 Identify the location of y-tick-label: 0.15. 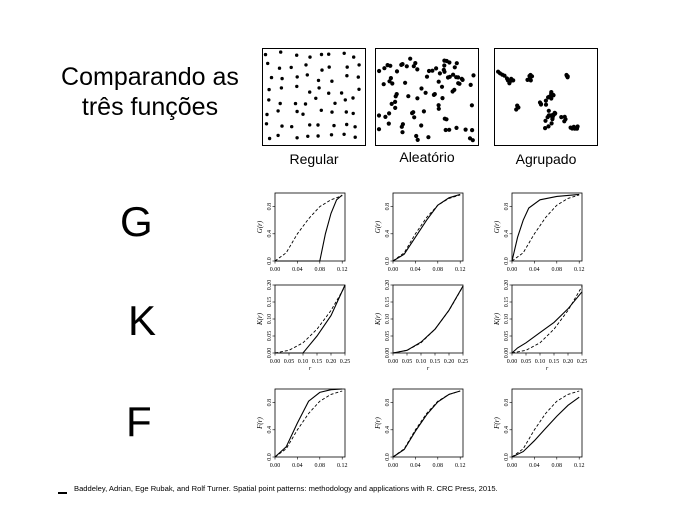
(507, 302).